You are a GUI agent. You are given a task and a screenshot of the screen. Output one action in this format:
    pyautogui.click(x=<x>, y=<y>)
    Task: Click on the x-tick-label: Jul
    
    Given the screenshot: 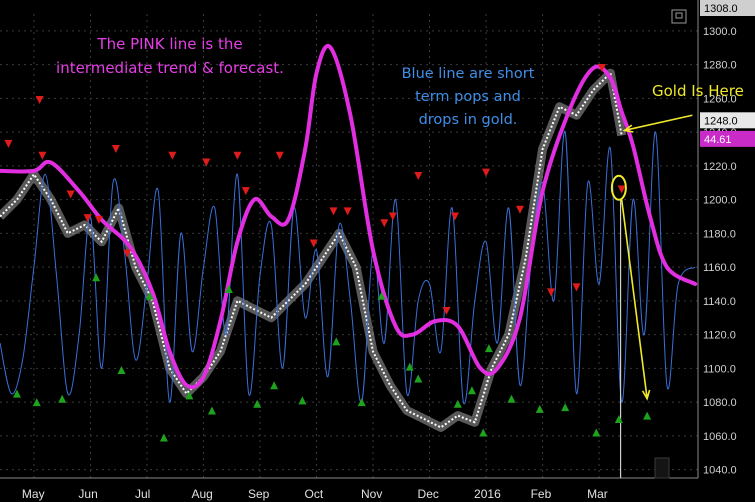 What is the action you would take?
    pyautogui.click(x=142, y=494)
    